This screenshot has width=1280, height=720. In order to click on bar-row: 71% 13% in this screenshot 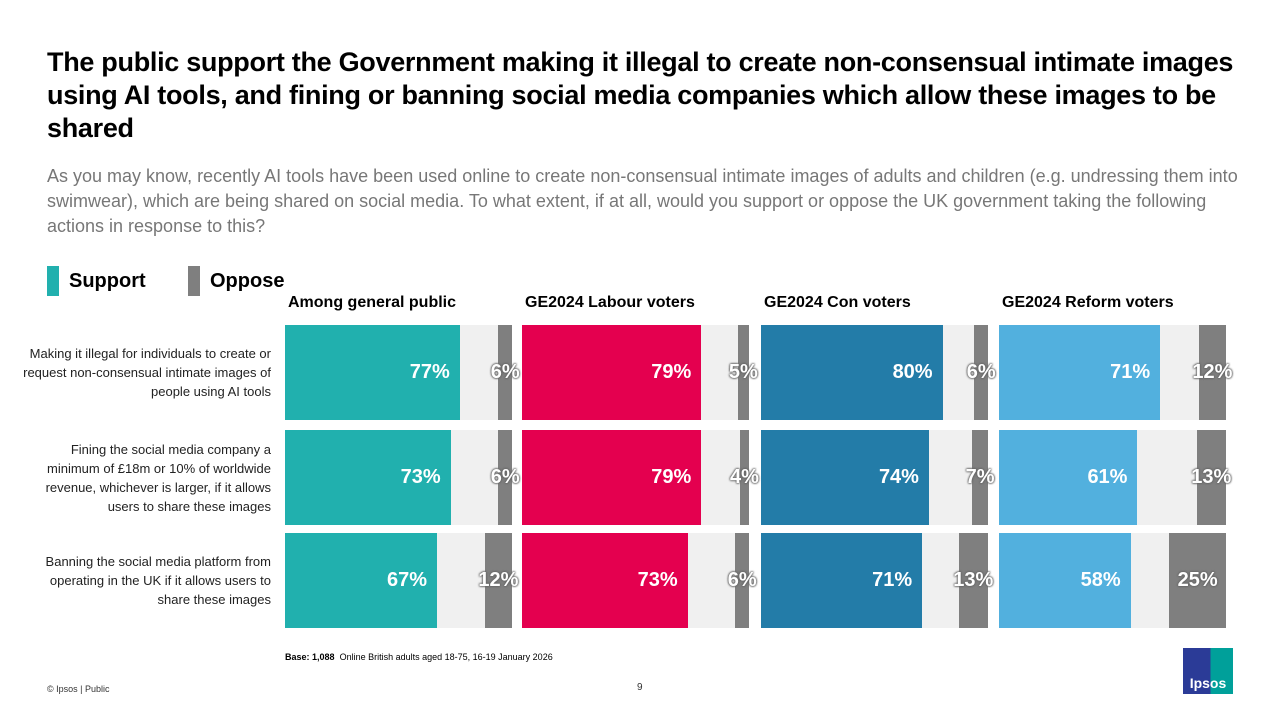, I will do `click(877, 580)`.